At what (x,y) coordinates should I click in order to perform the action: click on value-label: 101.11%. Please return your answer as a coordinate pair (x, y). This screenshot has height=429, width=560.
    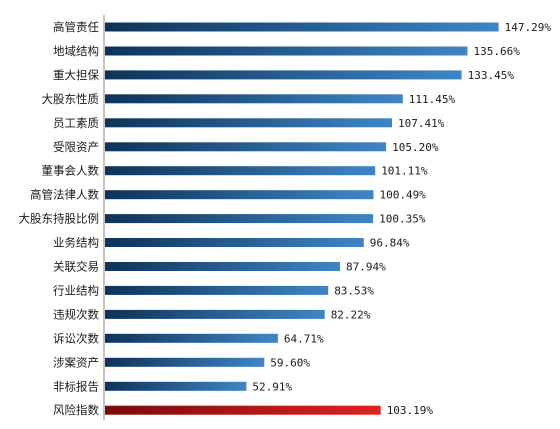
    Looking at the image, I should click on (404, 171).